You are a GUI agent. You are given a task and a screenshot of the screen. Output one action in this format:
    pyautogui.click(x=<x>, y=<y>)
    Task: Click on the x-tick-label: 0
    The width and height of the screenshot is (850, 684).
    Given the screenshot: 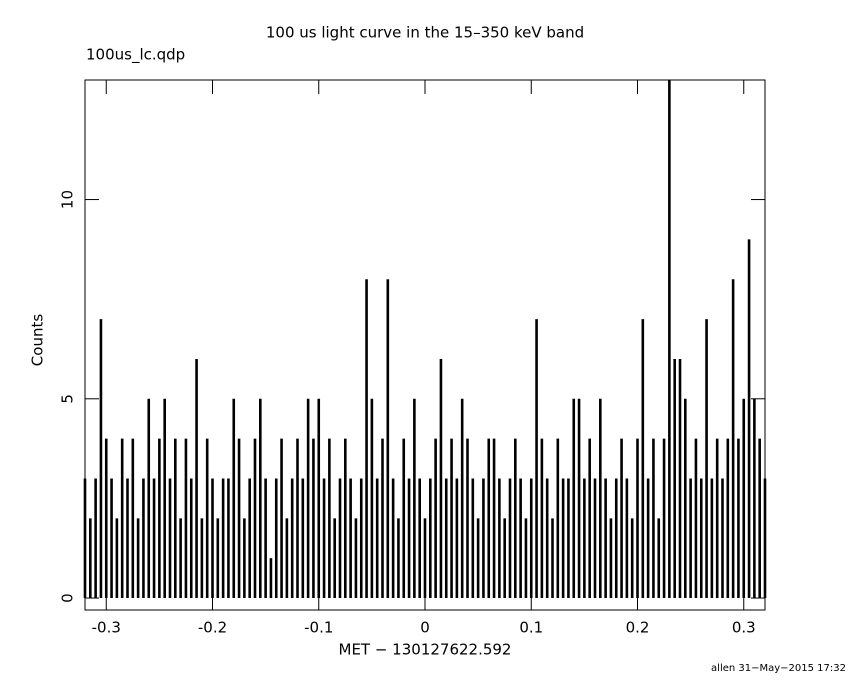 What is the action you would take?
    pyautogui.click(x=425, y=628)
    